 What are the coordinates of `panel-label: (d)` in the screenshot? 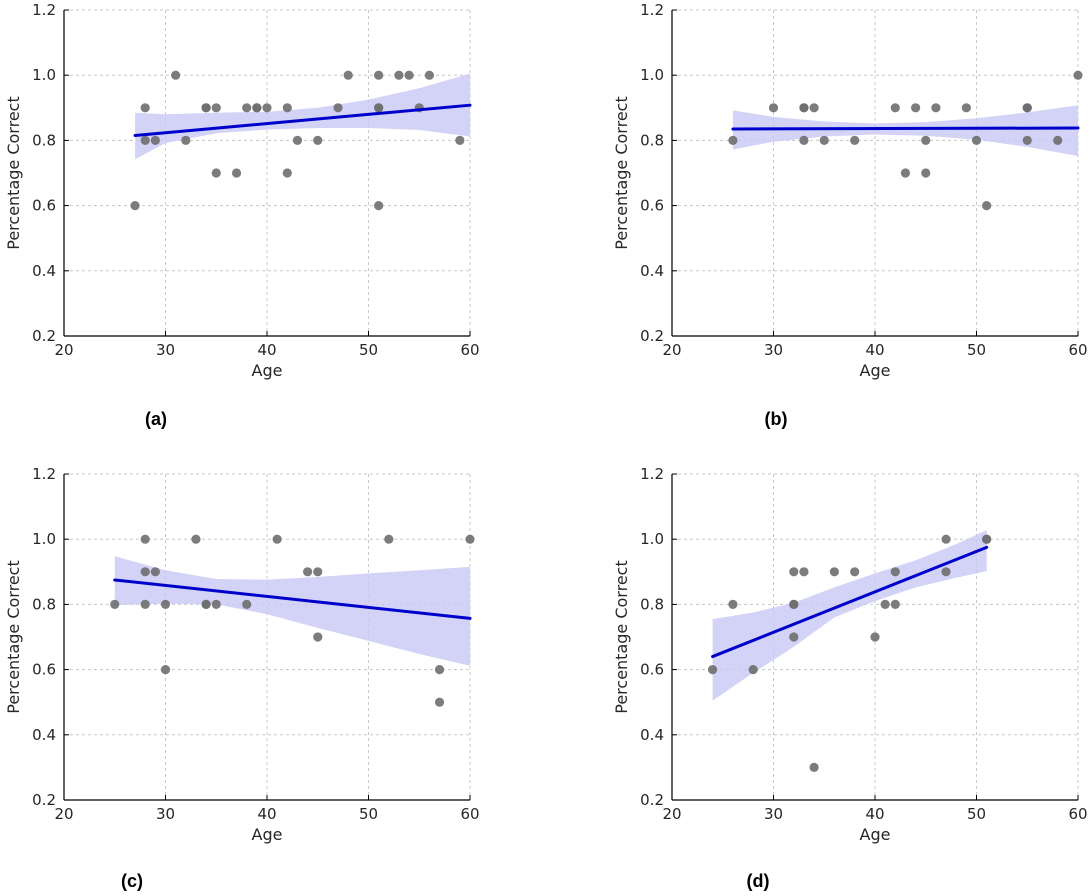 It's located at (758, 881).